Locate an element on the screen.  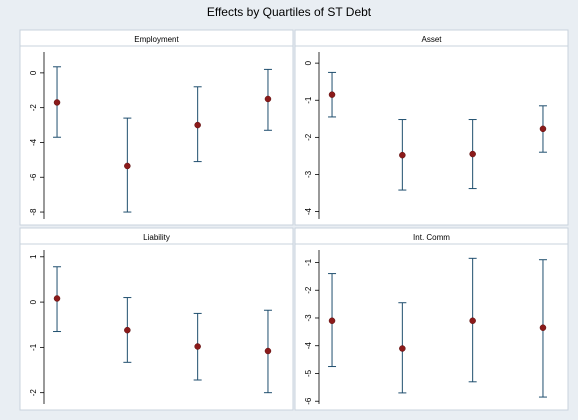
panel-title: Liability is located at coordinates (156, 237).